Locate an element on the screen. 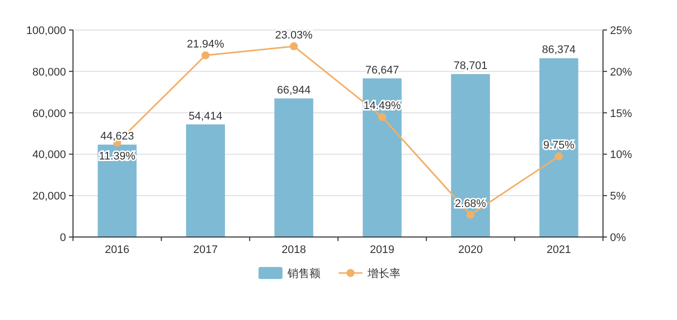 The height and width of the screenshot is (320, 677). x-tick-label: 2016 is located at coordinates (117, 250).